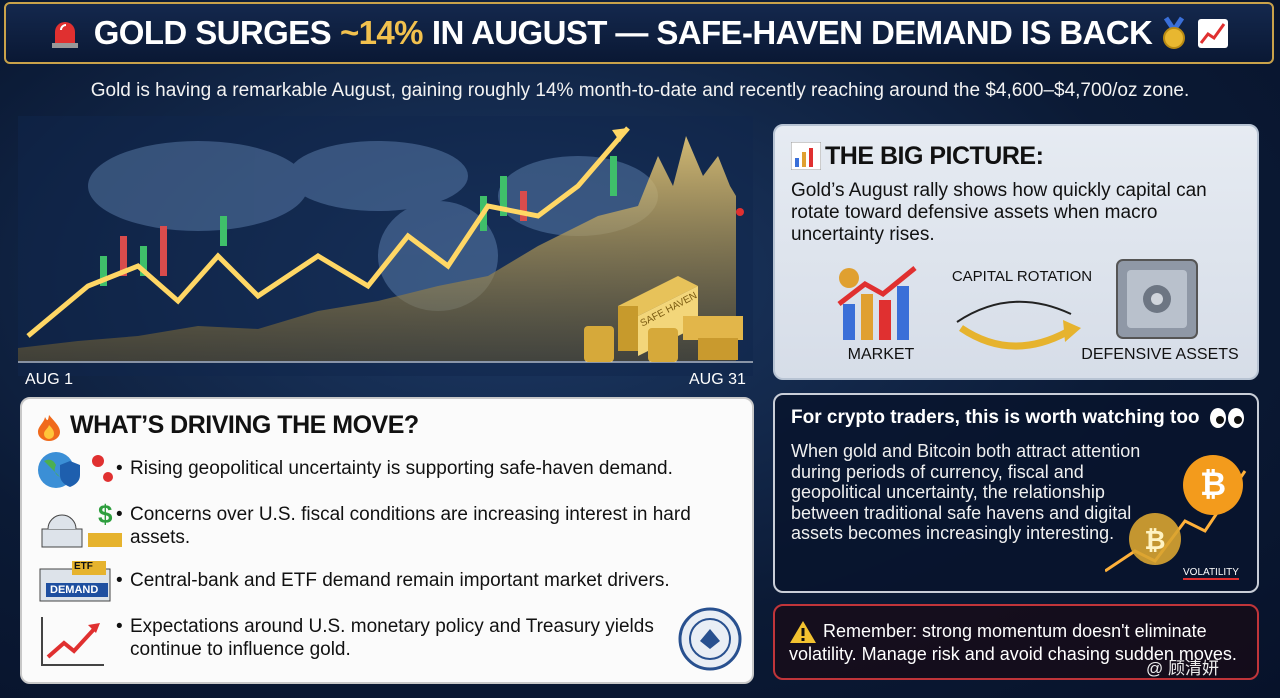 This screenshot has width=1280, height=698. I want to click on safe-icon, so click(1157, 299).